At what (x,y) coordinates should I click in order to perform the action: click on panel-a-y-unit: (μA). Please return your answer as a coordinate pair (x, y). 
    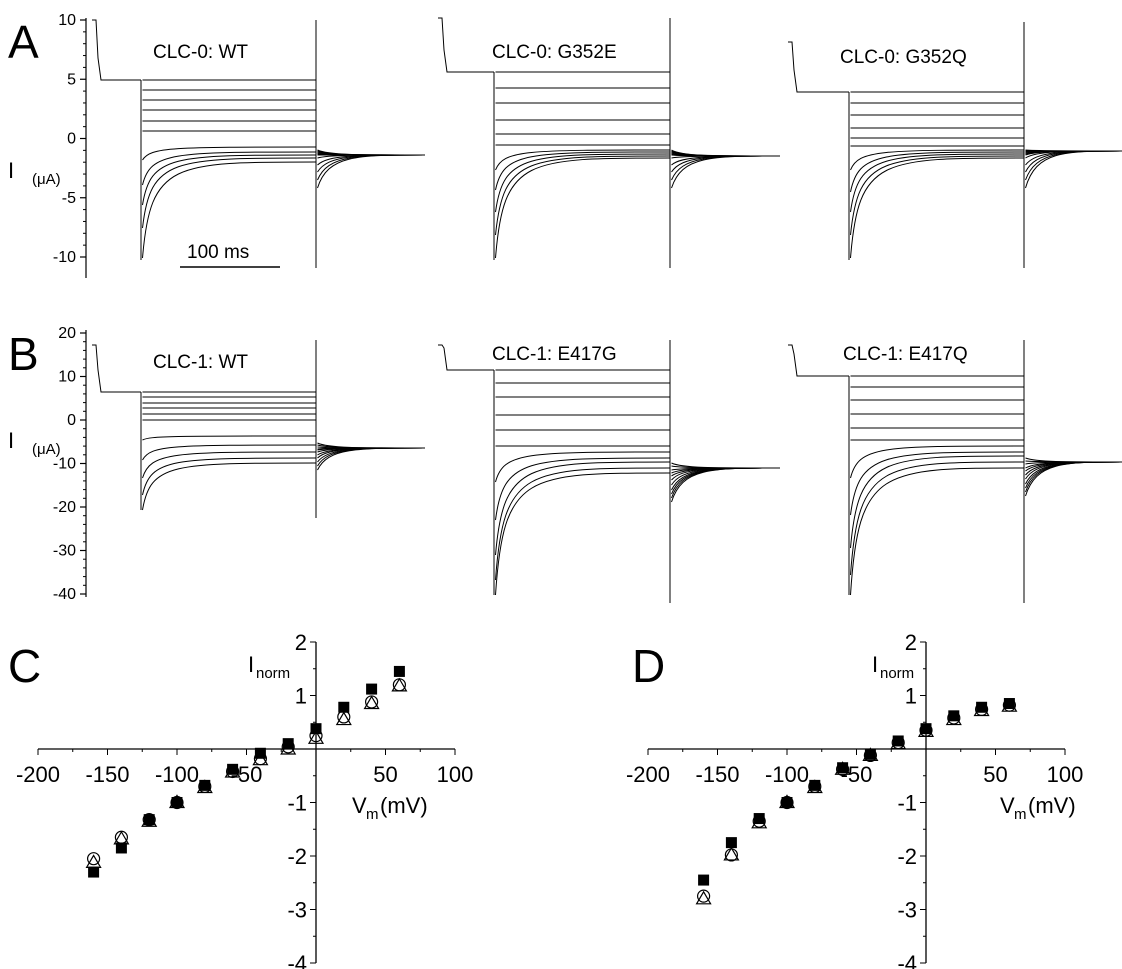
    Looking at the image, I should click on (46, 179).